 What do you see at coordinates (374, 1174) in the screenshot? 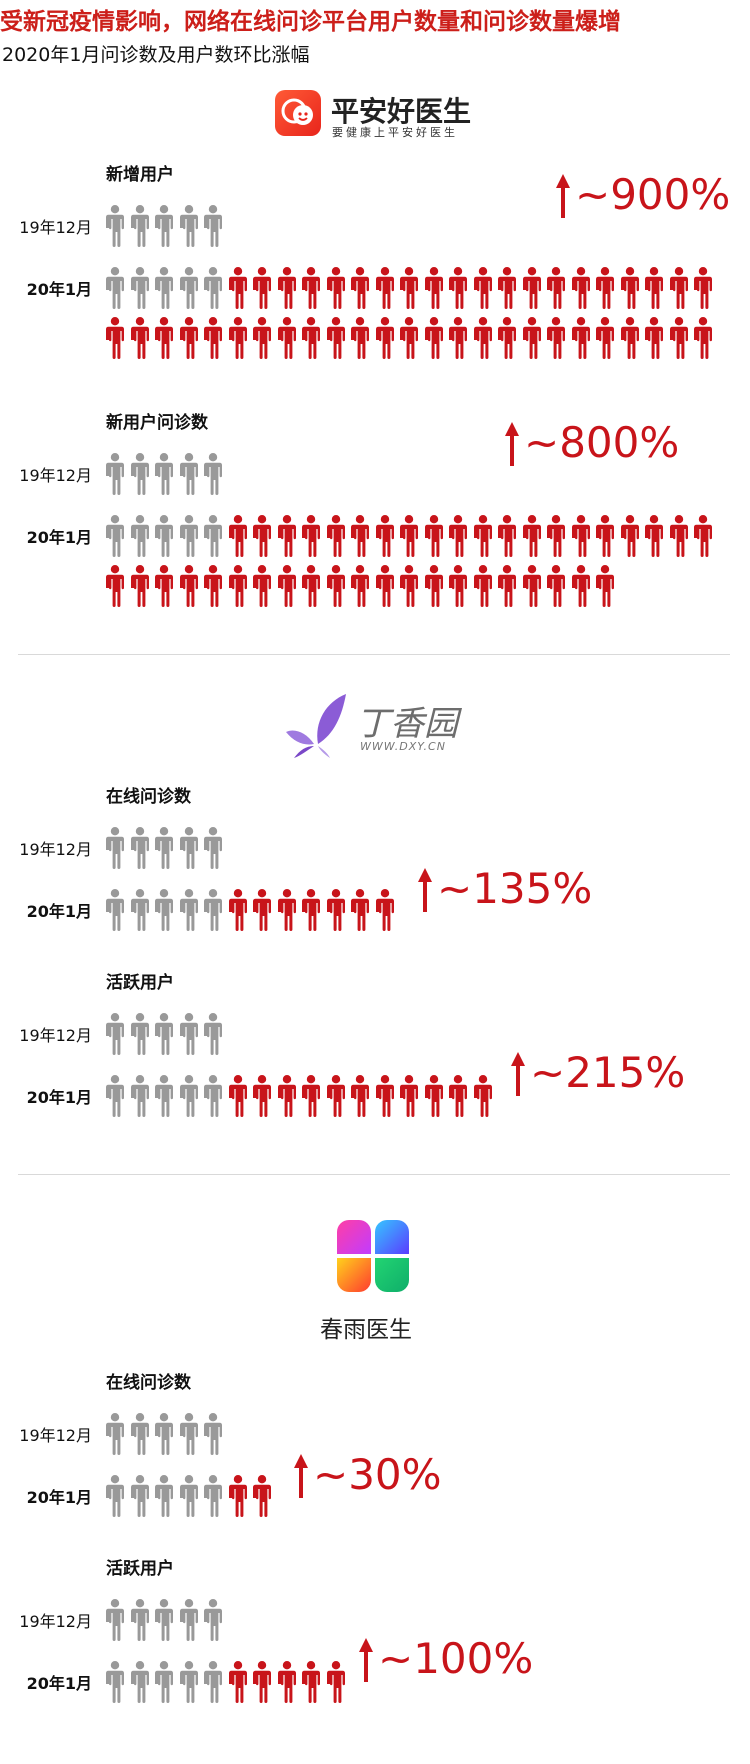
I see `section-divider` at bounding box center [374, 1174].